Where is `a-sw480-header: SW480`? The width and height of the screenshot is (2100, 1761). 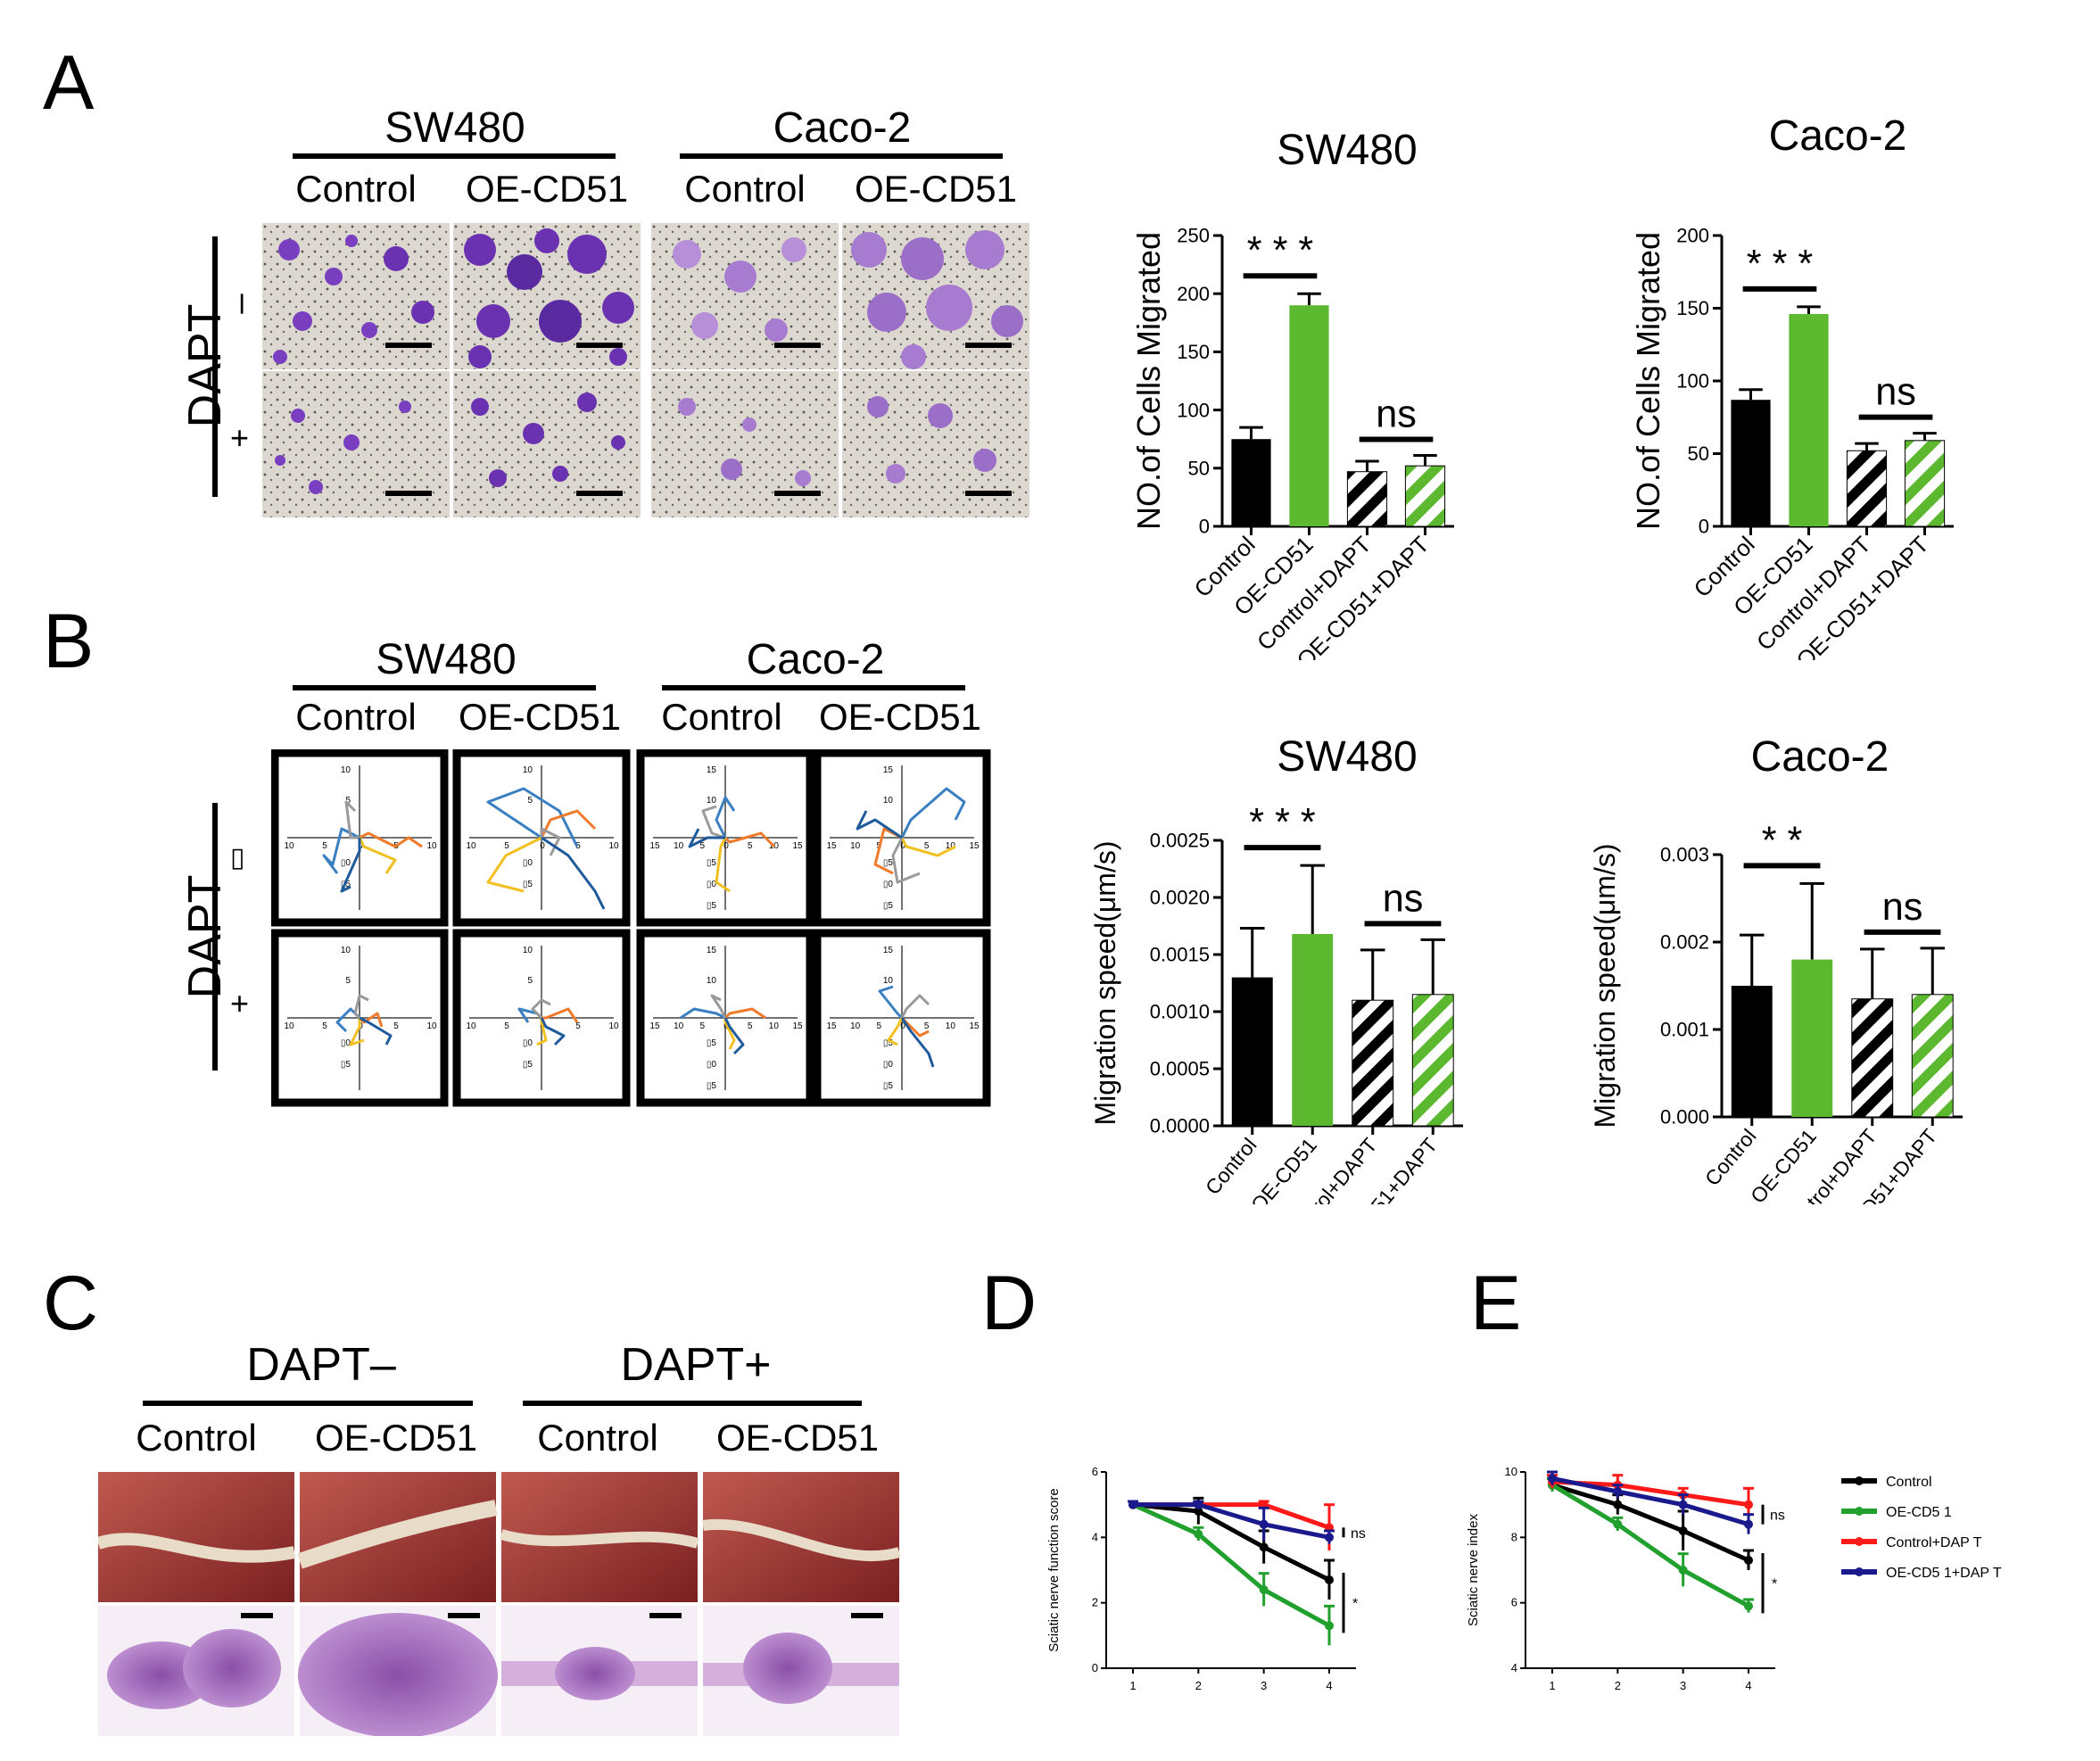 a-sw480-header: SW480 is located at coordinates (454, 128).